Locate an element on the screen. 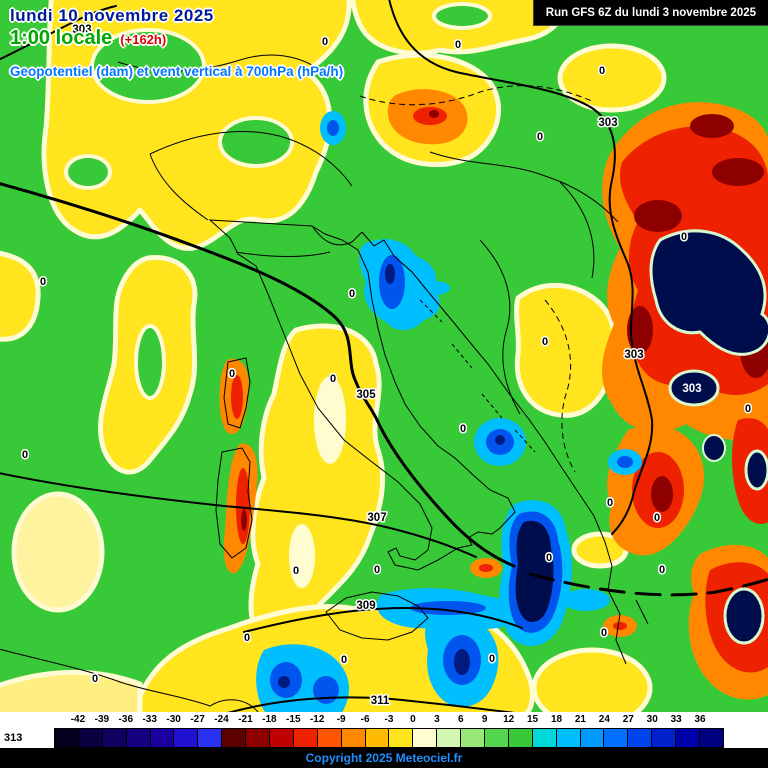  geopotential-contour-label: 309 is located at coordinates (365, 606).